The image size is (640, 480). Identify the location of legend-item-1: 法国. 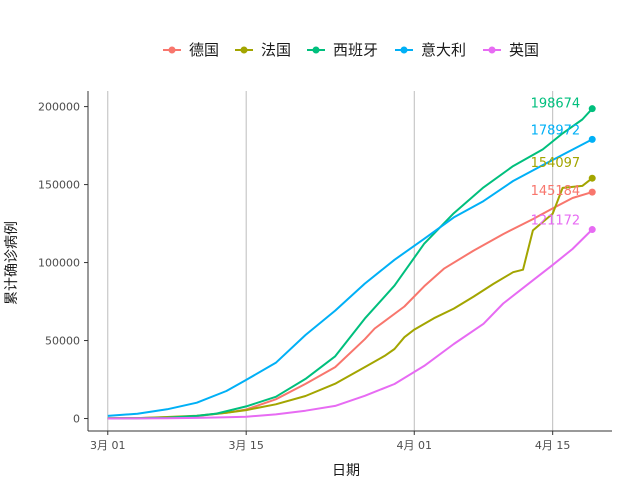
(263, 50).